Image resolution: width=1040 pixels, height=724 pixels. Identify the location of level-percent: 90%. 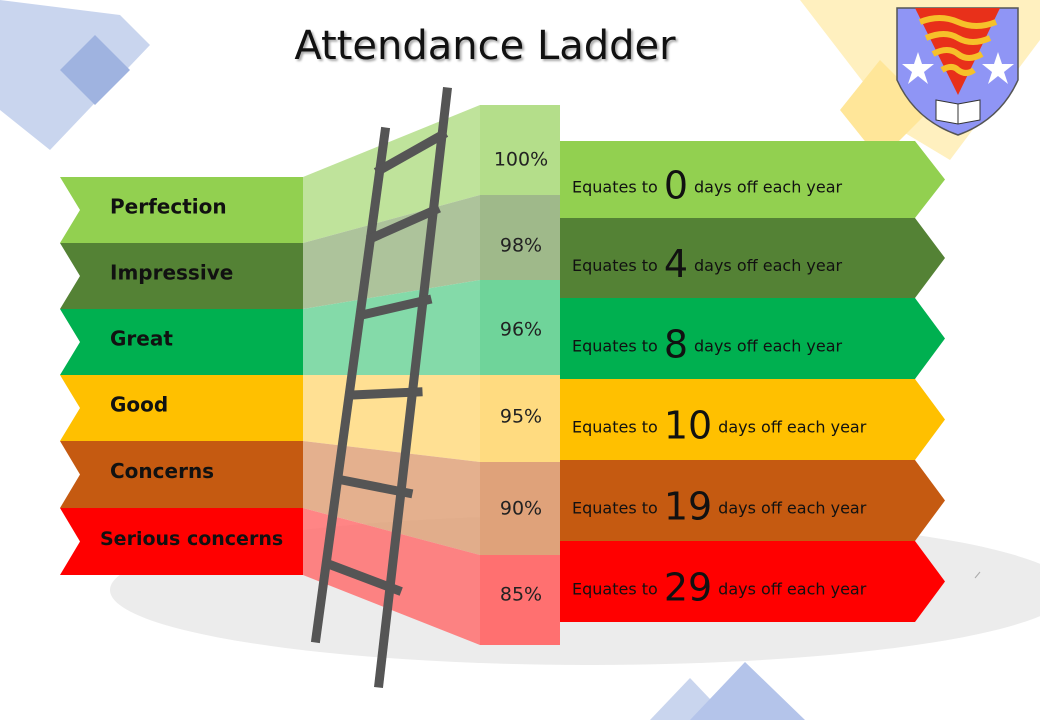
(521, 509).